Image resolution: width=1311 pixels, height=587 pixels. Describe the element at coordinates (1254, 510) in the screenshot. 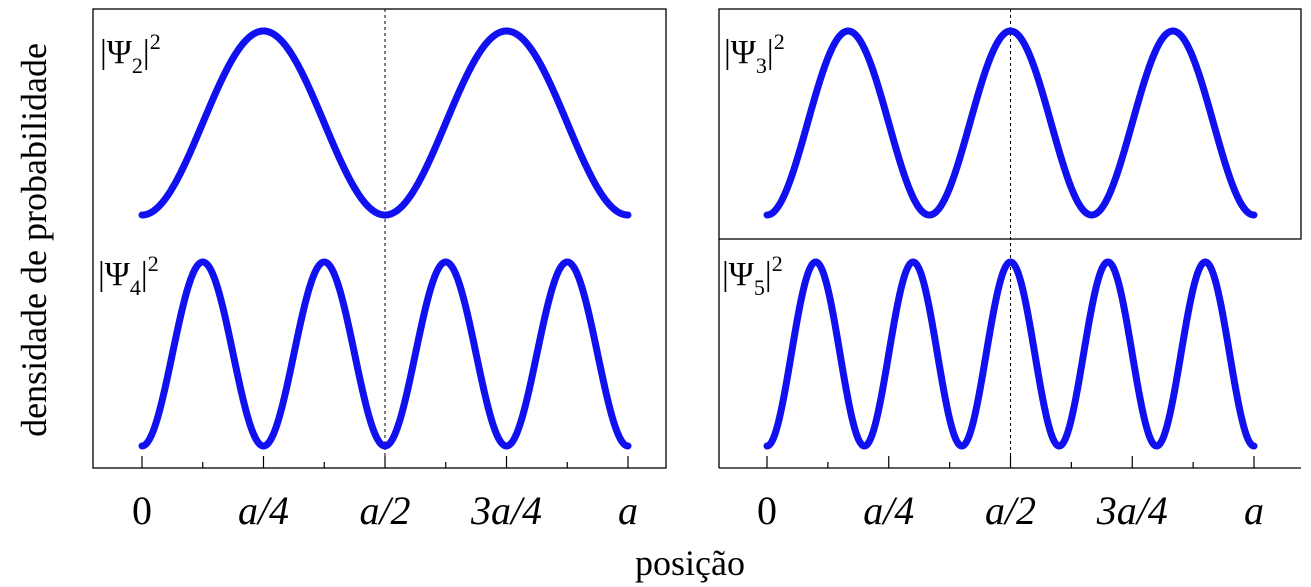

I see `x-tick-label-right: a` at that location.